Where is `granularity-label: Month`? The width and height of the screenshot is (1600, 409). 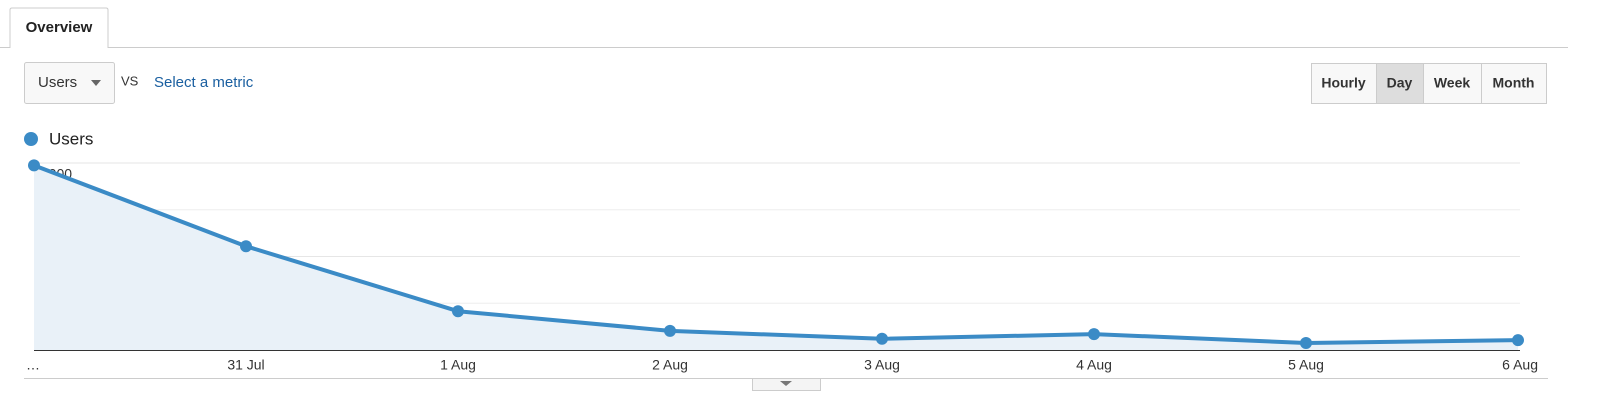
granularity-label: Month is located at coordinates (1514, 83).